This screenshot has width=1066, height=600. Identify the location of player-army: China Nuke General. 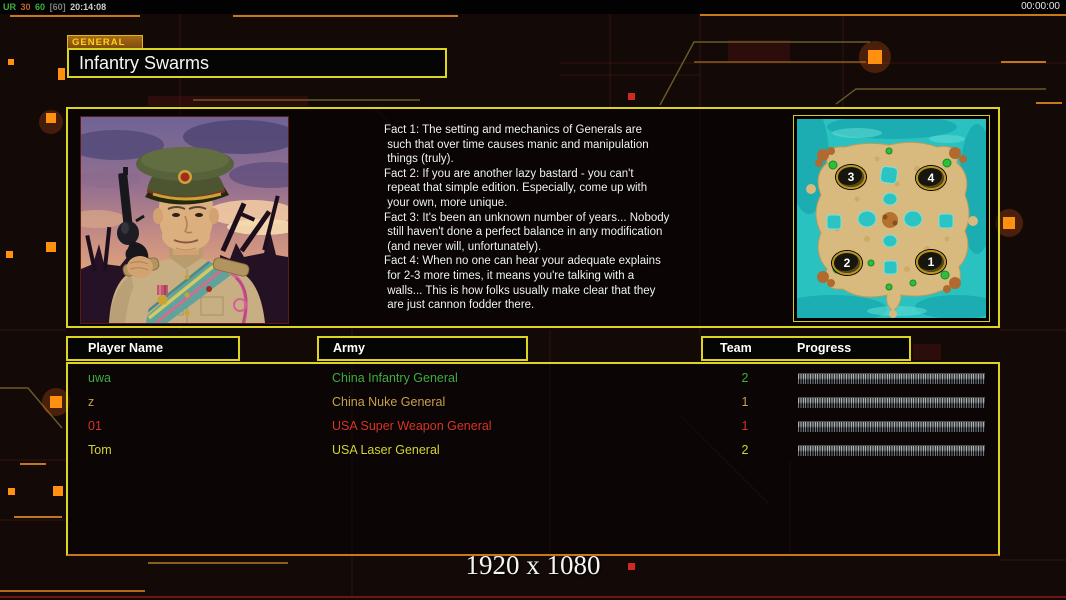
(389, 402).